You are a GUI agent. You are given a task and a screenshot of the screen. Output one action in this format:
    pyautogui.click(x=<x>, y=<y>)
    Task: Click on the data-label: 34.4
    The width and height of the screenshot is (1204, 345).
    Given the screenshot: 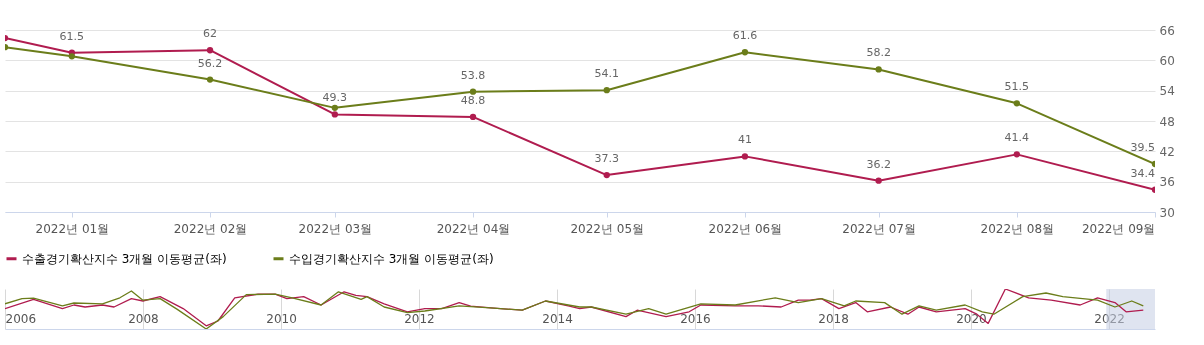 What is the action you would take?
    pyautogui.click(x=1142, y=173)
    